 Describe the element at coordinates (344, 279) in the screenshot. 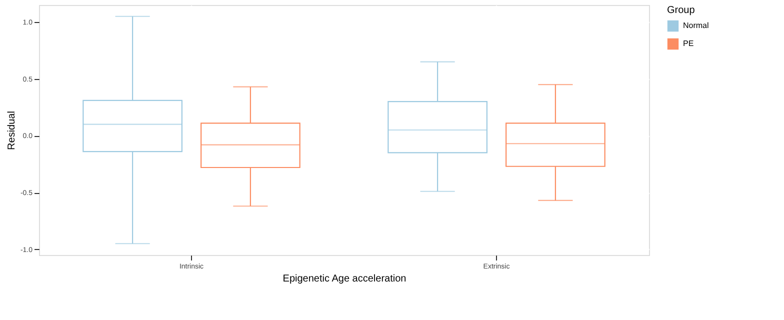

I see `x-axis-title: Epigenetic Age acceleration` at that location.